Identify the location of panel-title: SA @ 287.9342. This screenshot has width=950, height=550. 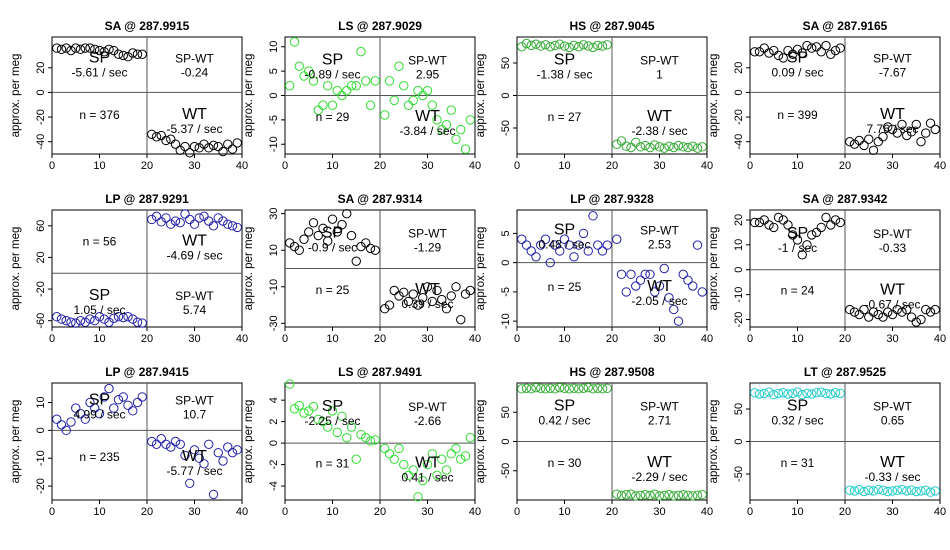
(845, 199).